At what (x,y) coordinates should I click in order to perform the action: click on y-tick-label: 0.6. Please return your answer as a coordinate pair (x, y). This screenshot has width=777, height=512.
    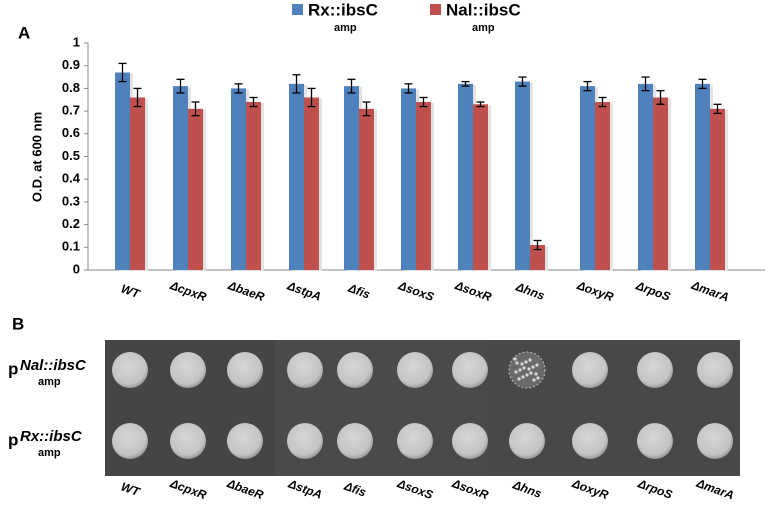
    Looking at the image, I should click on (71, 132).